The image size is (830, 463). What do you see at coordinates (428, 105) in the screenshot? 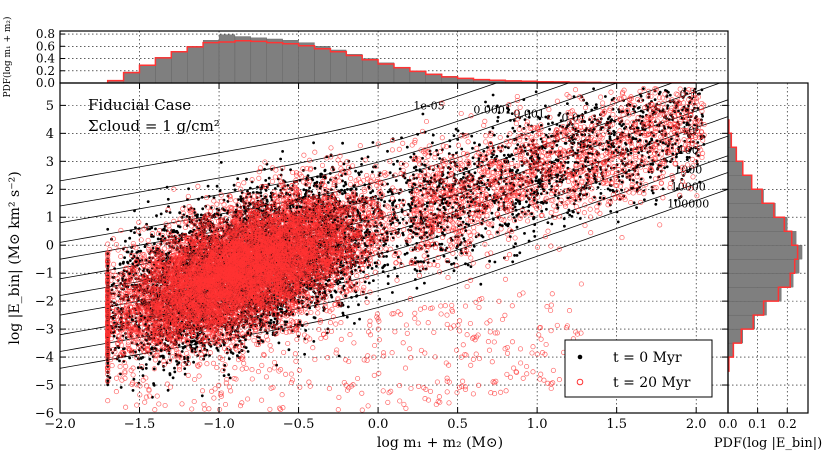
I see `contour-label: 1e-05` at bounding box center [428, 105].